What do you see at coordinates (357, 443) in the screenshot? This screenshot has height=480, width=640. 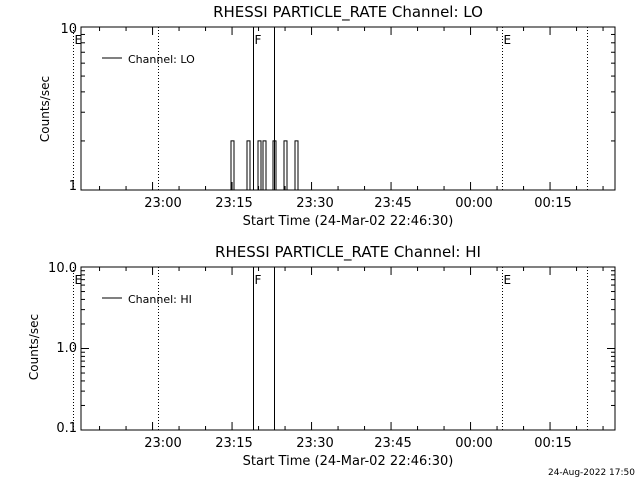 I see `x-tick-labels-hi: 23:00 23:15 23:30 23:45 00:00 00:15` at bounding box center [357, 443].